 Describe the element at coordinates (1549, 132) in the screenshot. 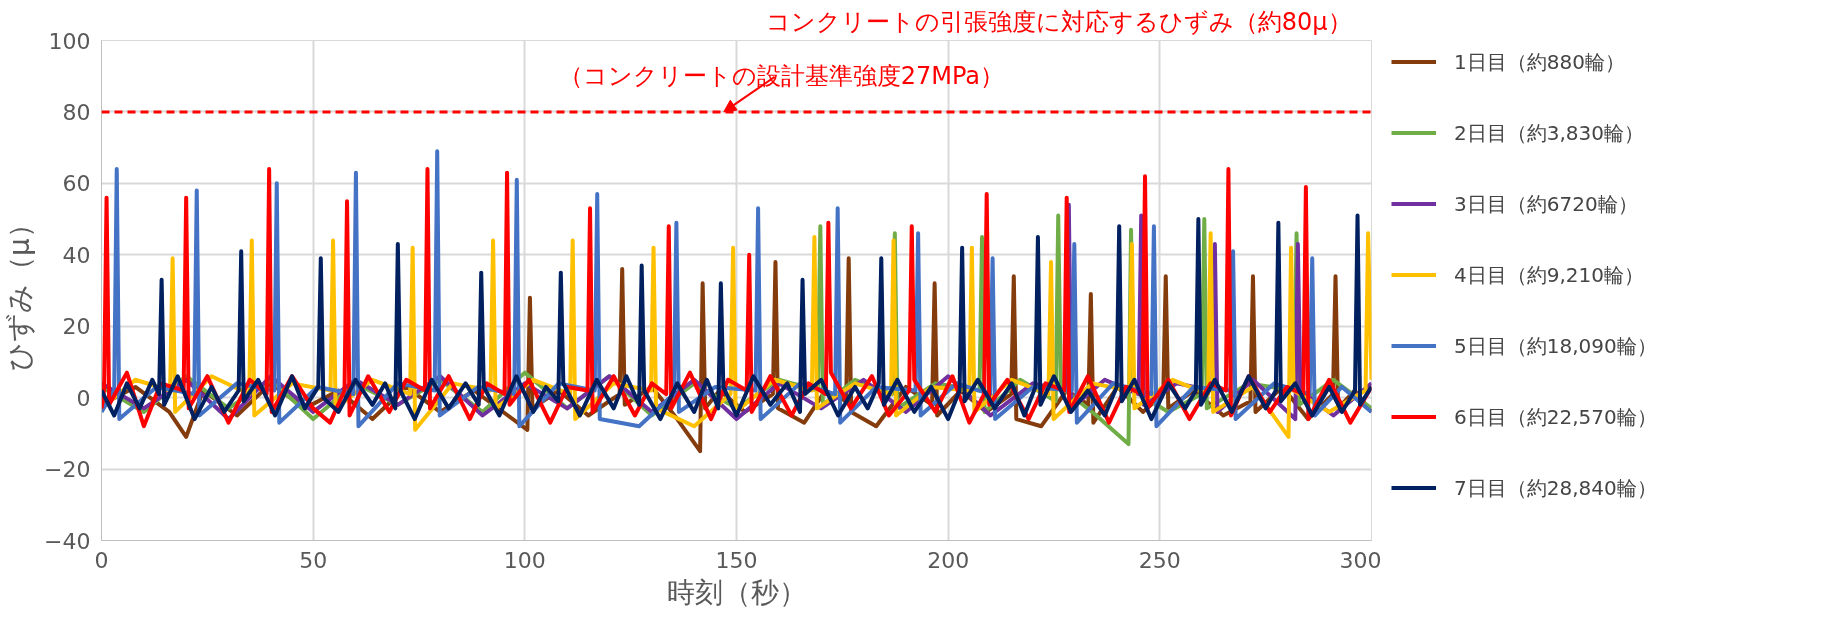

I see `legend-label: 2日目（約3,830輪）` at that location.